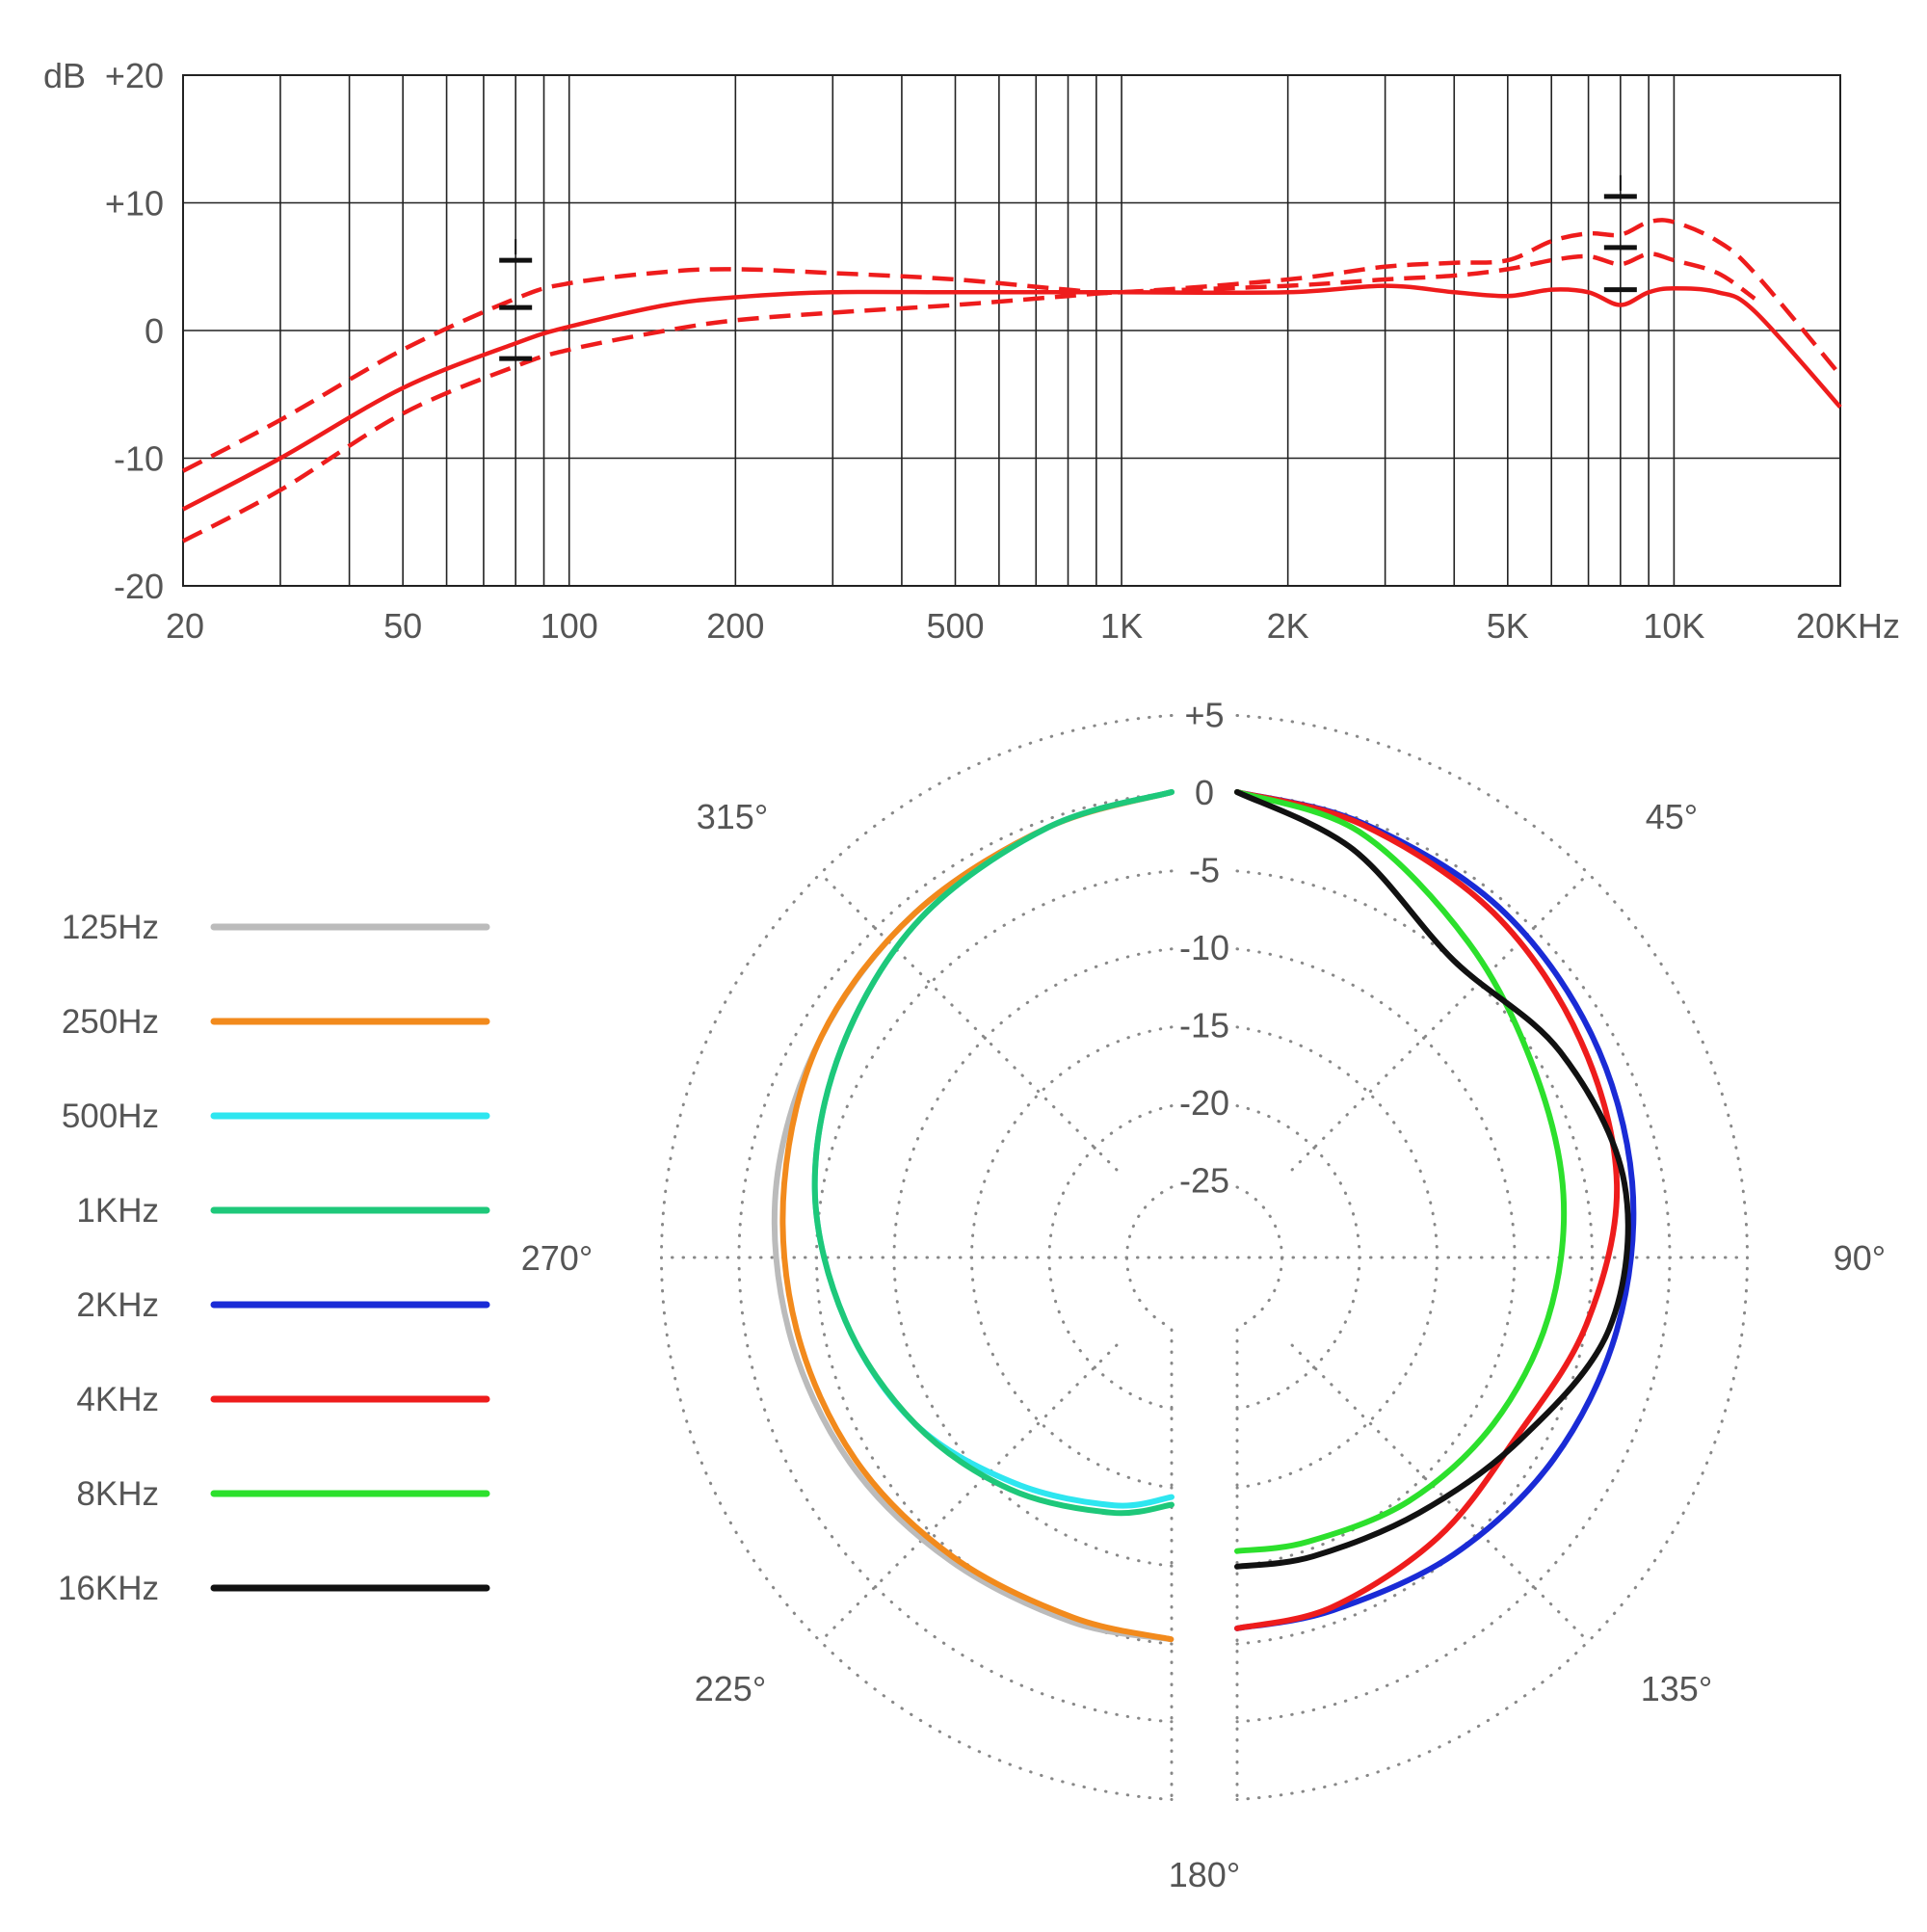  Describe the element at coordinates (1204, 870) in the screenshot. I see `radial-tick-label: -5` at that location.